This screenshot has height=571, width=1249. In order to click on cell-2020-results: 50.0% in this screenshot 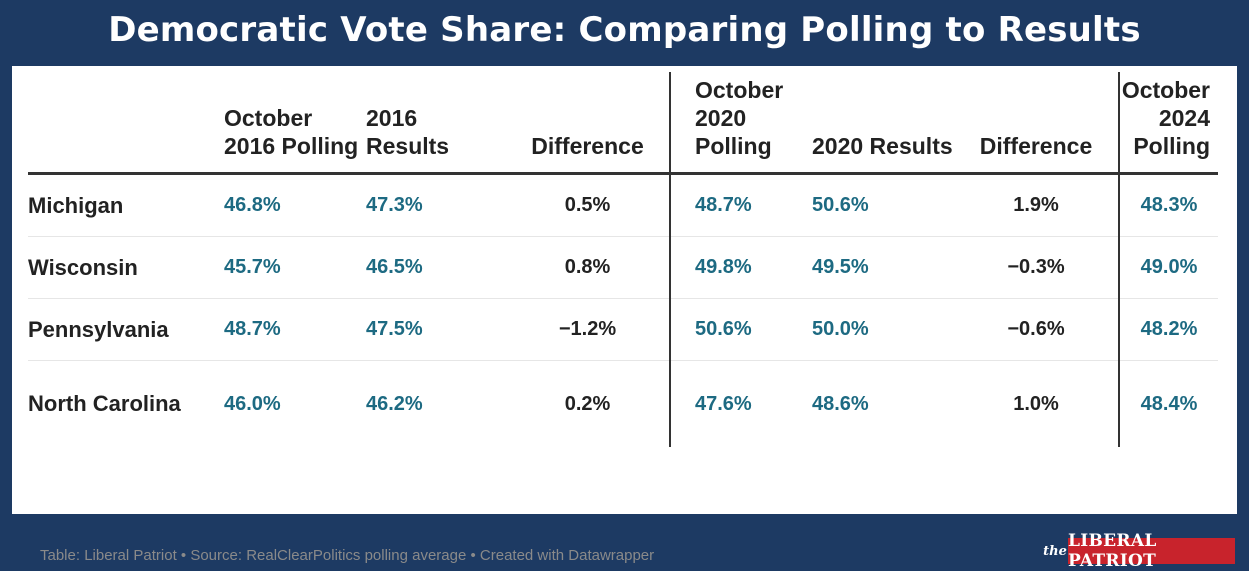, I will do `click(883, 329)`.